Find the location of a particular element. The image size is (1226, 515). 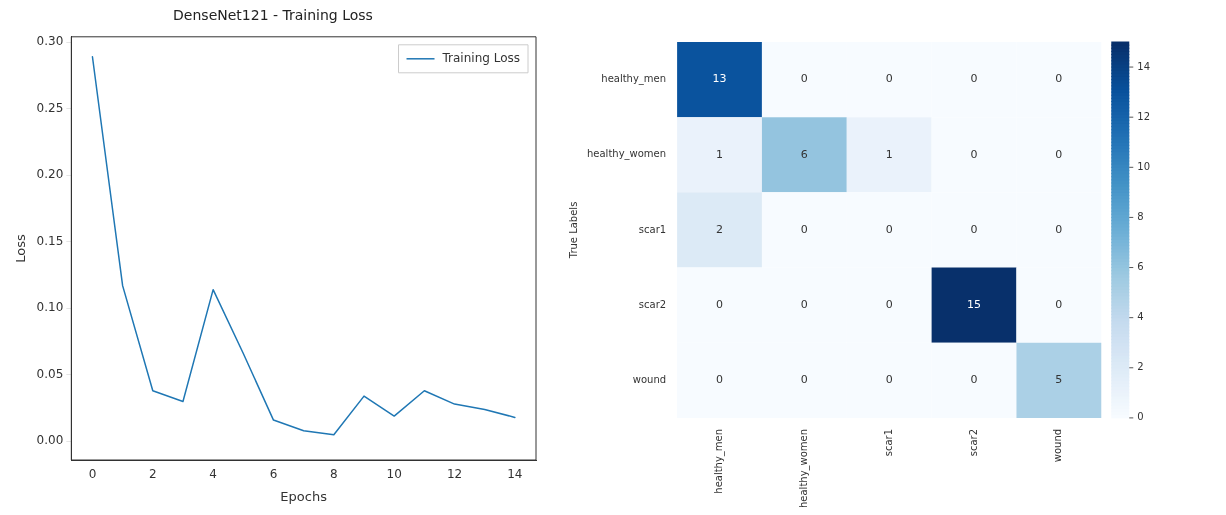

x-tick-label: 6 is located at coordinates (273, 474).